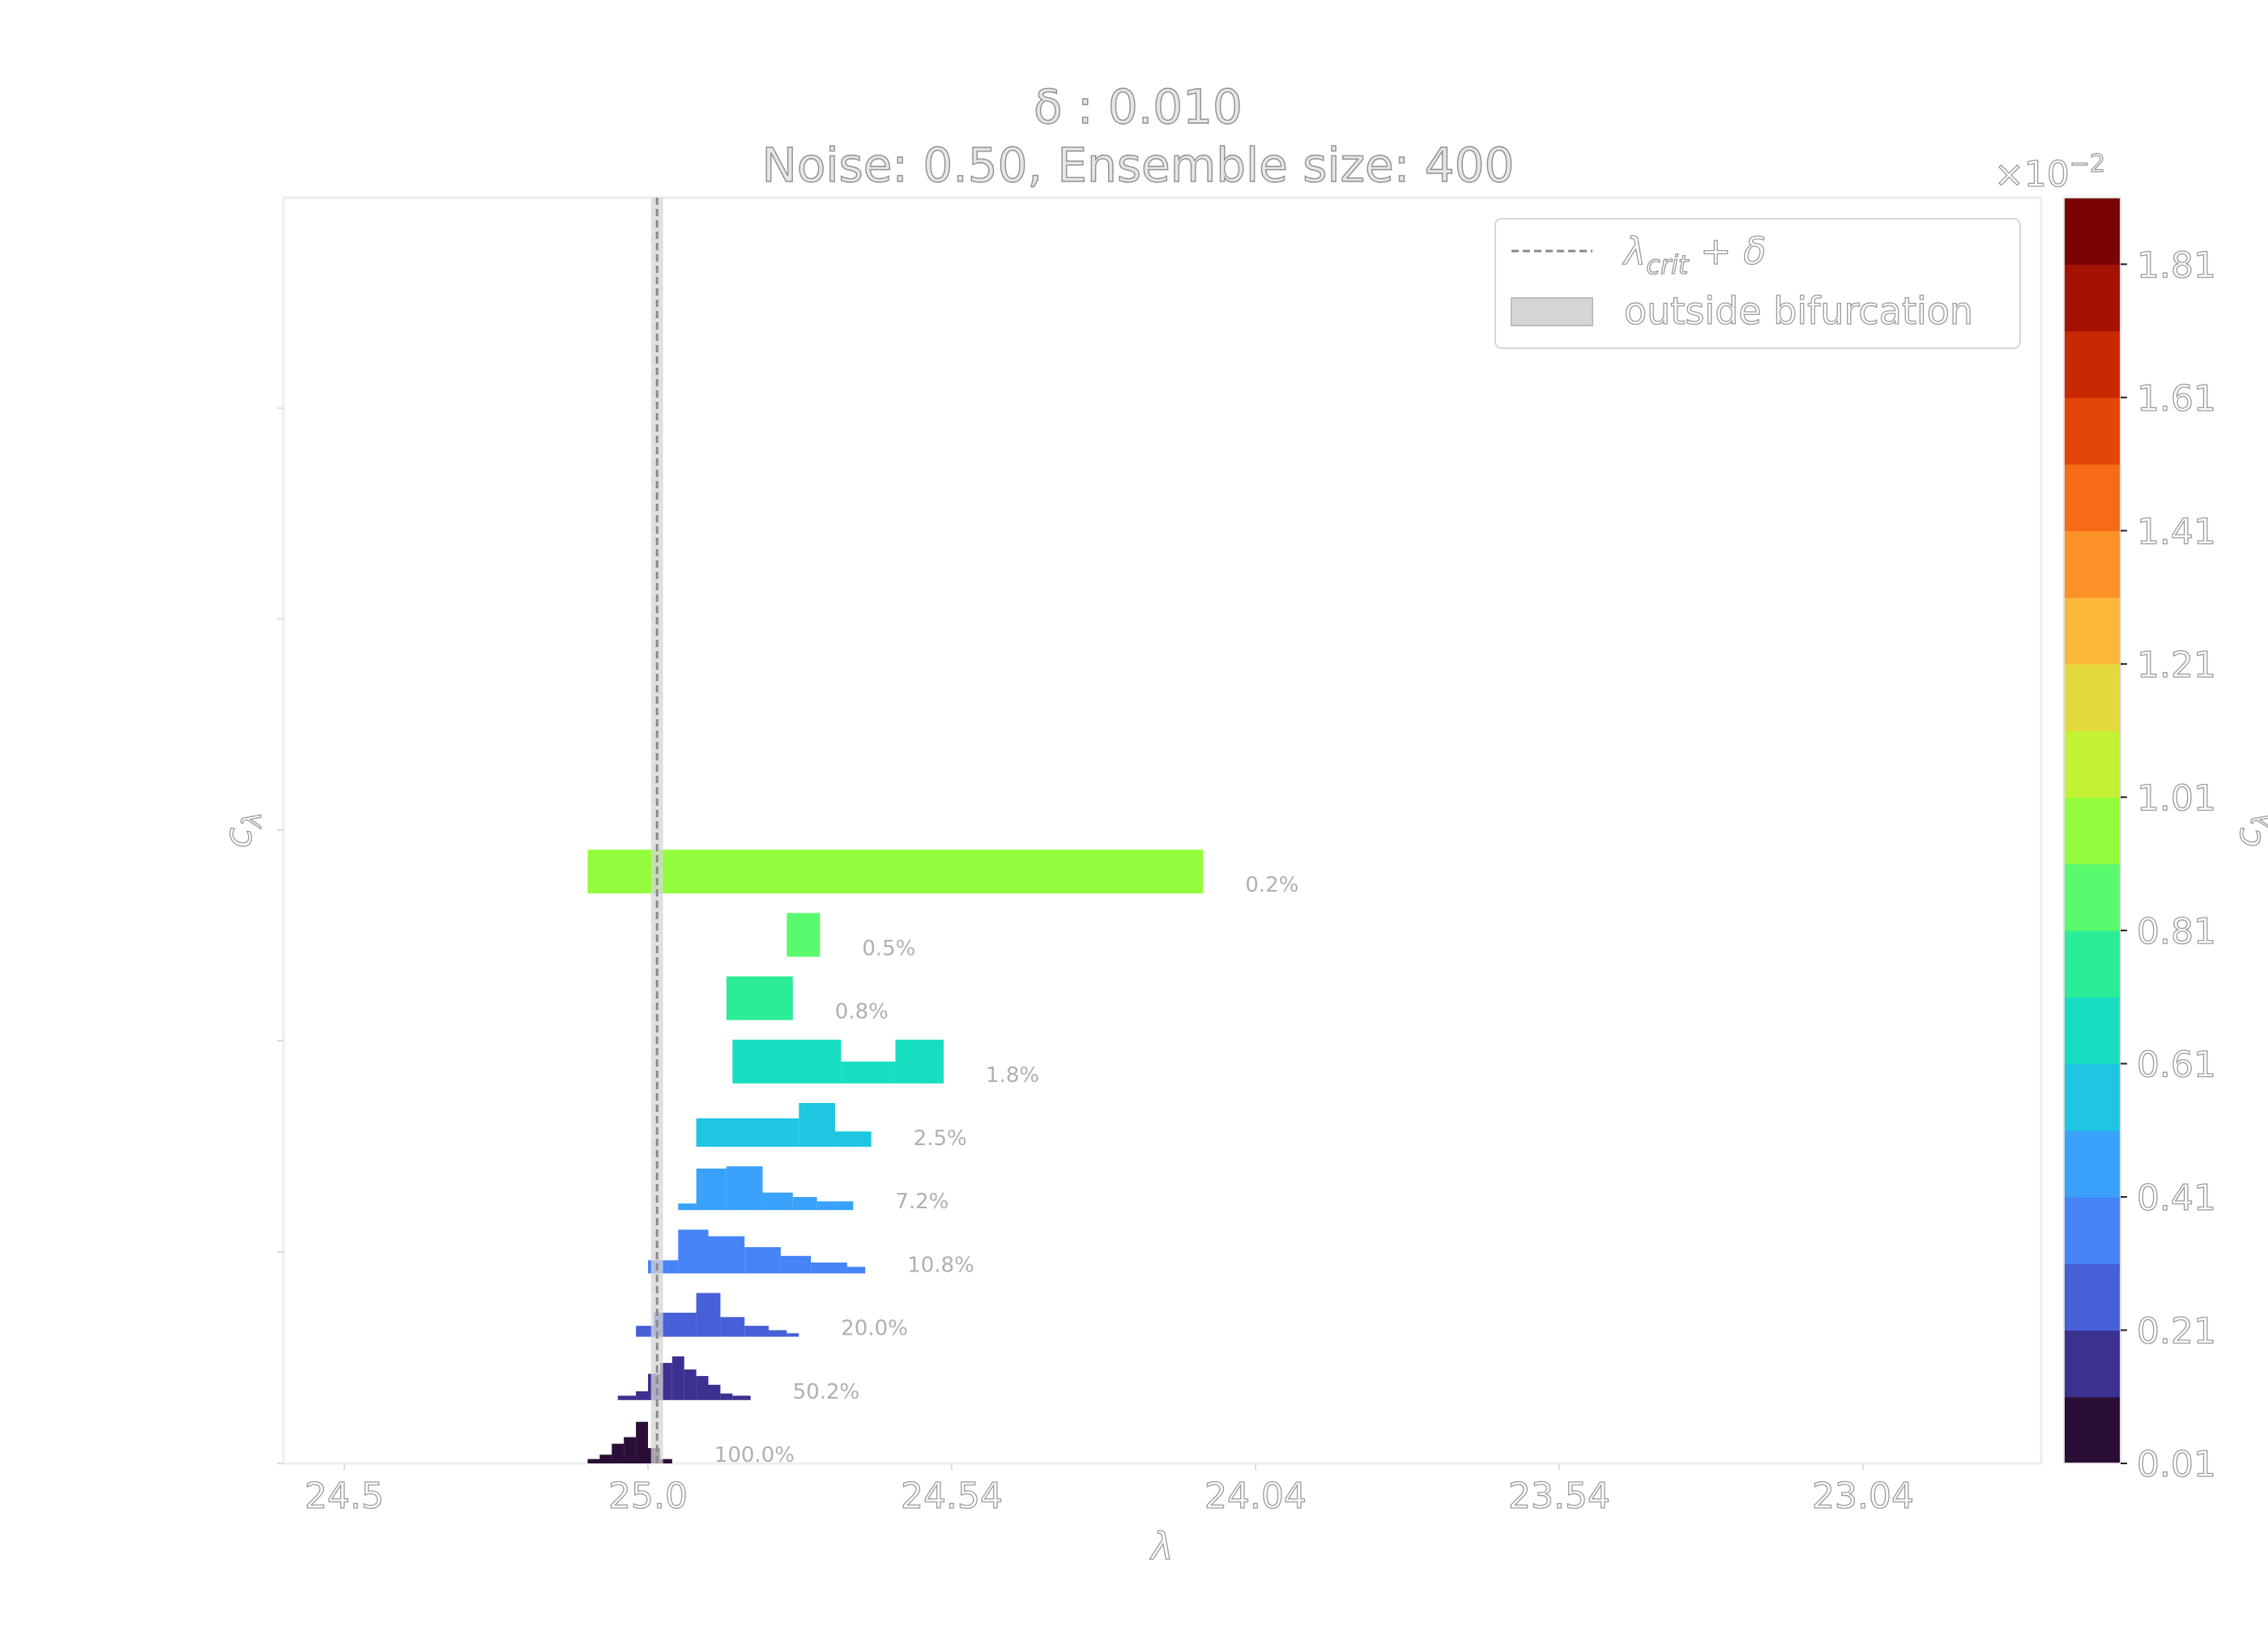  Describe the element at coordinates (940, 1139) in the screenshot. I see `row-percent-label: 2.5%` at that location.